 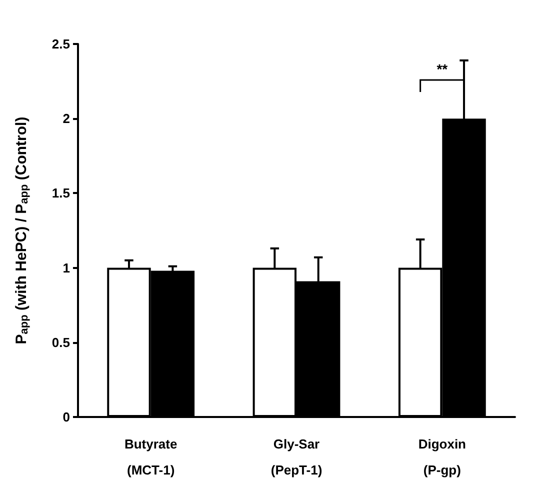 I want to click on y-axis-title: Papp (with HePC) / Papp (Control), so click(x=21, y=230).